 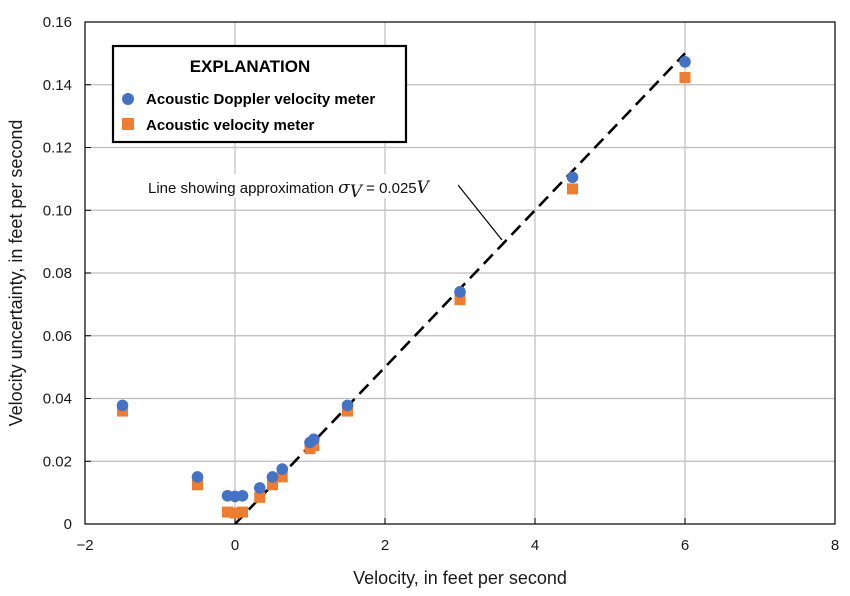 I want to click on x-tick-label: 4, so click(x=535, y=545).